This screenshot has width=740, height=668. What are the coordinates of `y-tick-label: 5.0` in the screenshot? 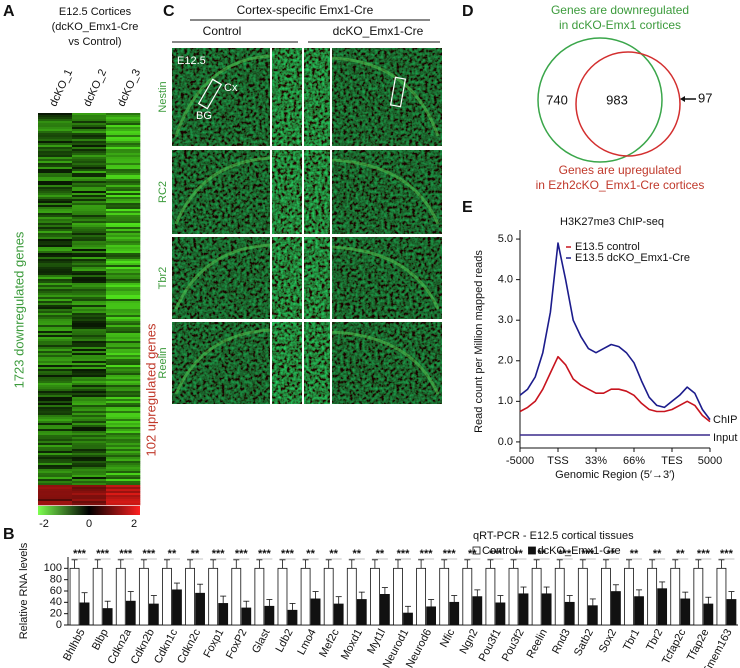 It's located at (505, 239).